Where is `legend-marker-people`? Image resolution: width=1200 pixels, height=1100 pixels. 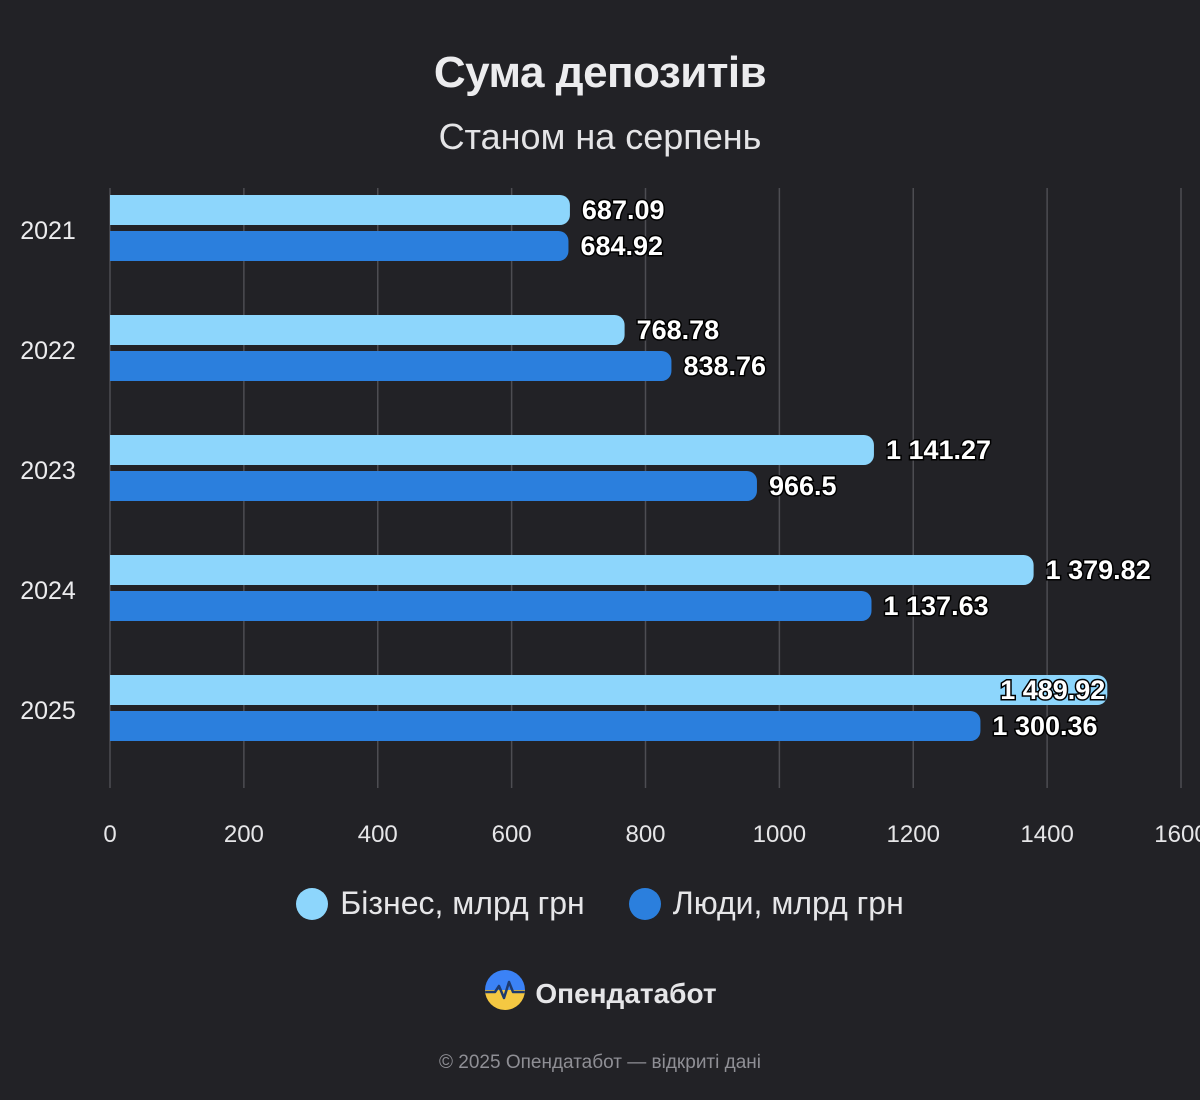 legend-marker-people is located at coordinates (644, 903).